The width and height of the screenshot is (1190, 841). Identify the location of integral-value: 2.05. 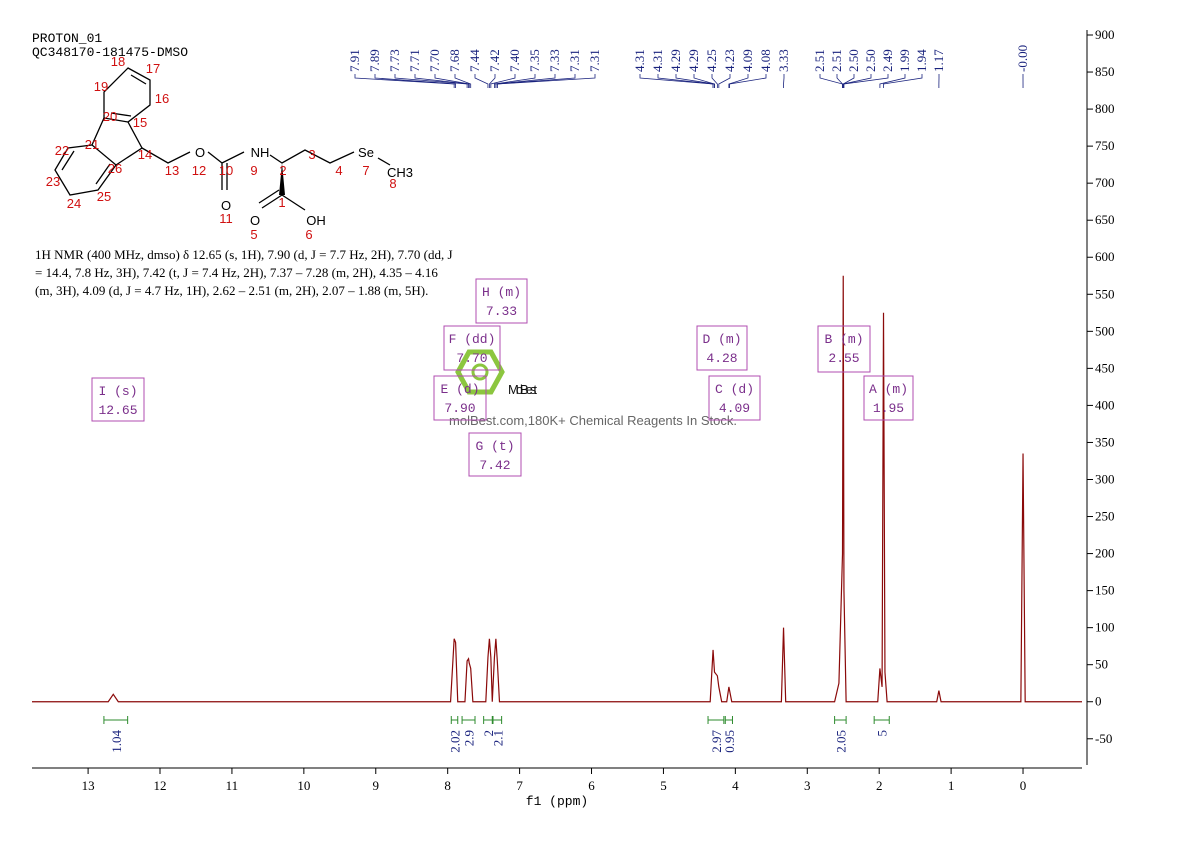
(840, 741).